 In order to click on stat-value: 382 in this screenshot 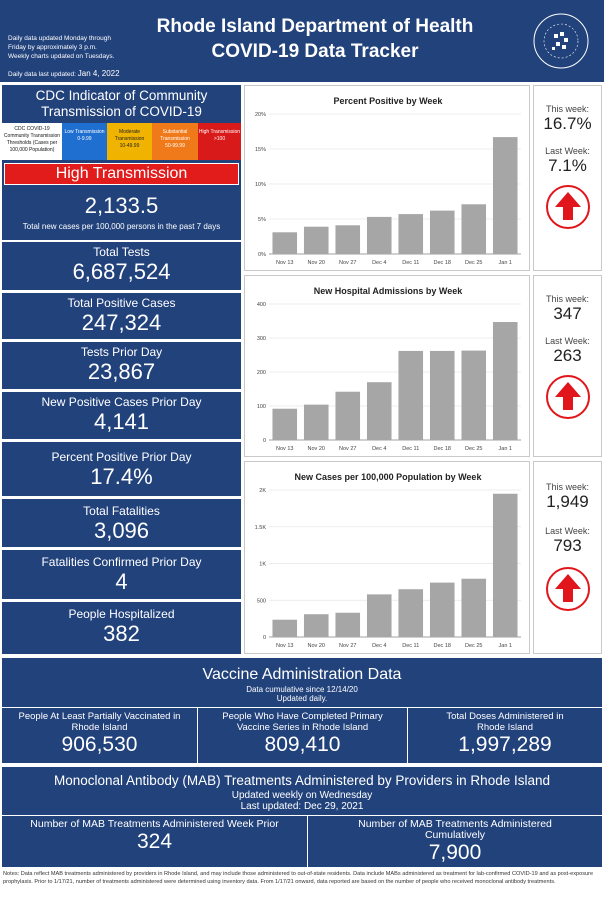, I will do `click(121, 633)`.